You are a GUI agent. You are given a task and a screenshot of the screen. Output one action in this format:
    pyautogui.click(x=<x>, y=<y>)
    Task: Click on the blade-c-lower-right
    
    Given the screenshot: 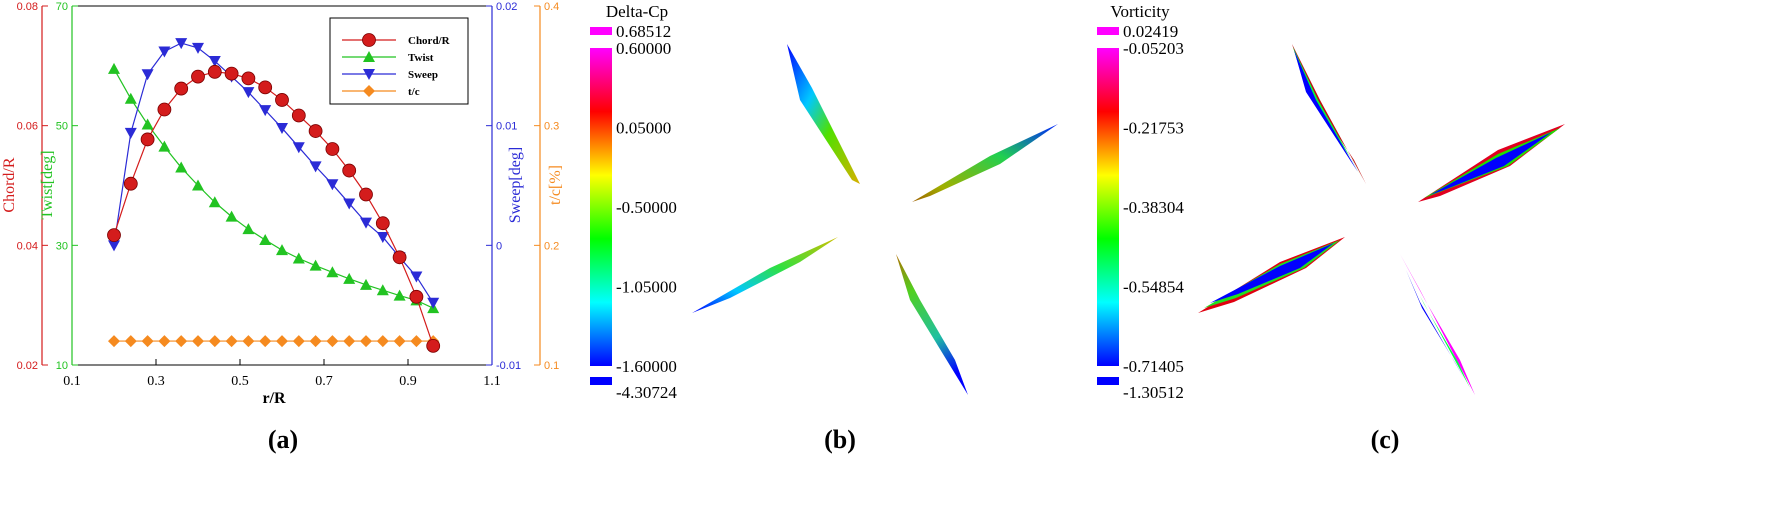 What is the action you would take?
    pyautogui.click(x=1437, y=324)
    